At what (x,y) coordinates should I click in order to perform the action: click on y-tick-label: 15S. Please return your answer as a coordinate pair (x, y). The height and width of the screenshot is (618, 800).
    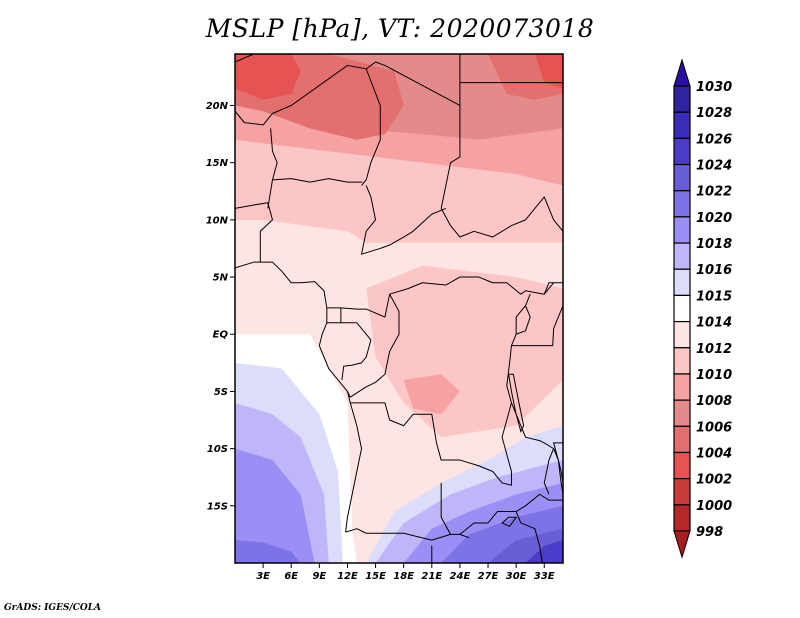
    Looking at the image, I should click on (217, 506).